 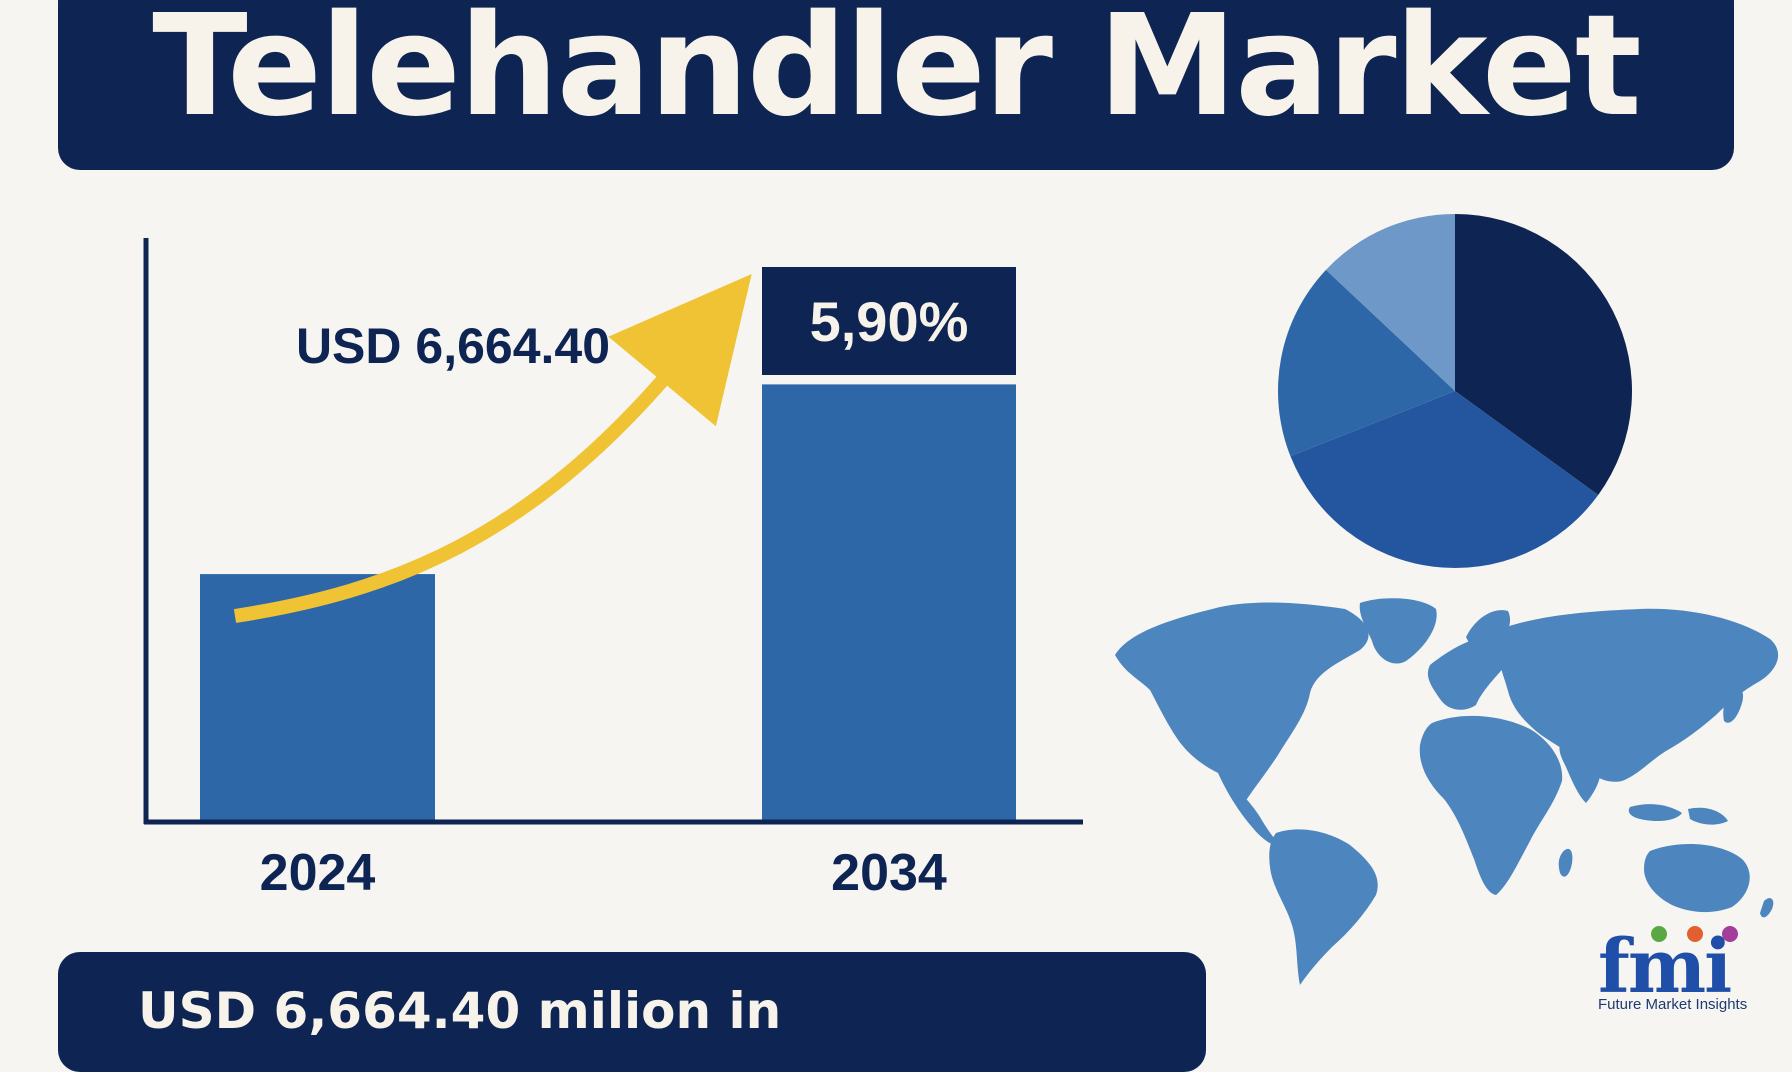 I want to click on start-value-label: USD 6,664.40, so click(x=453, y=346).